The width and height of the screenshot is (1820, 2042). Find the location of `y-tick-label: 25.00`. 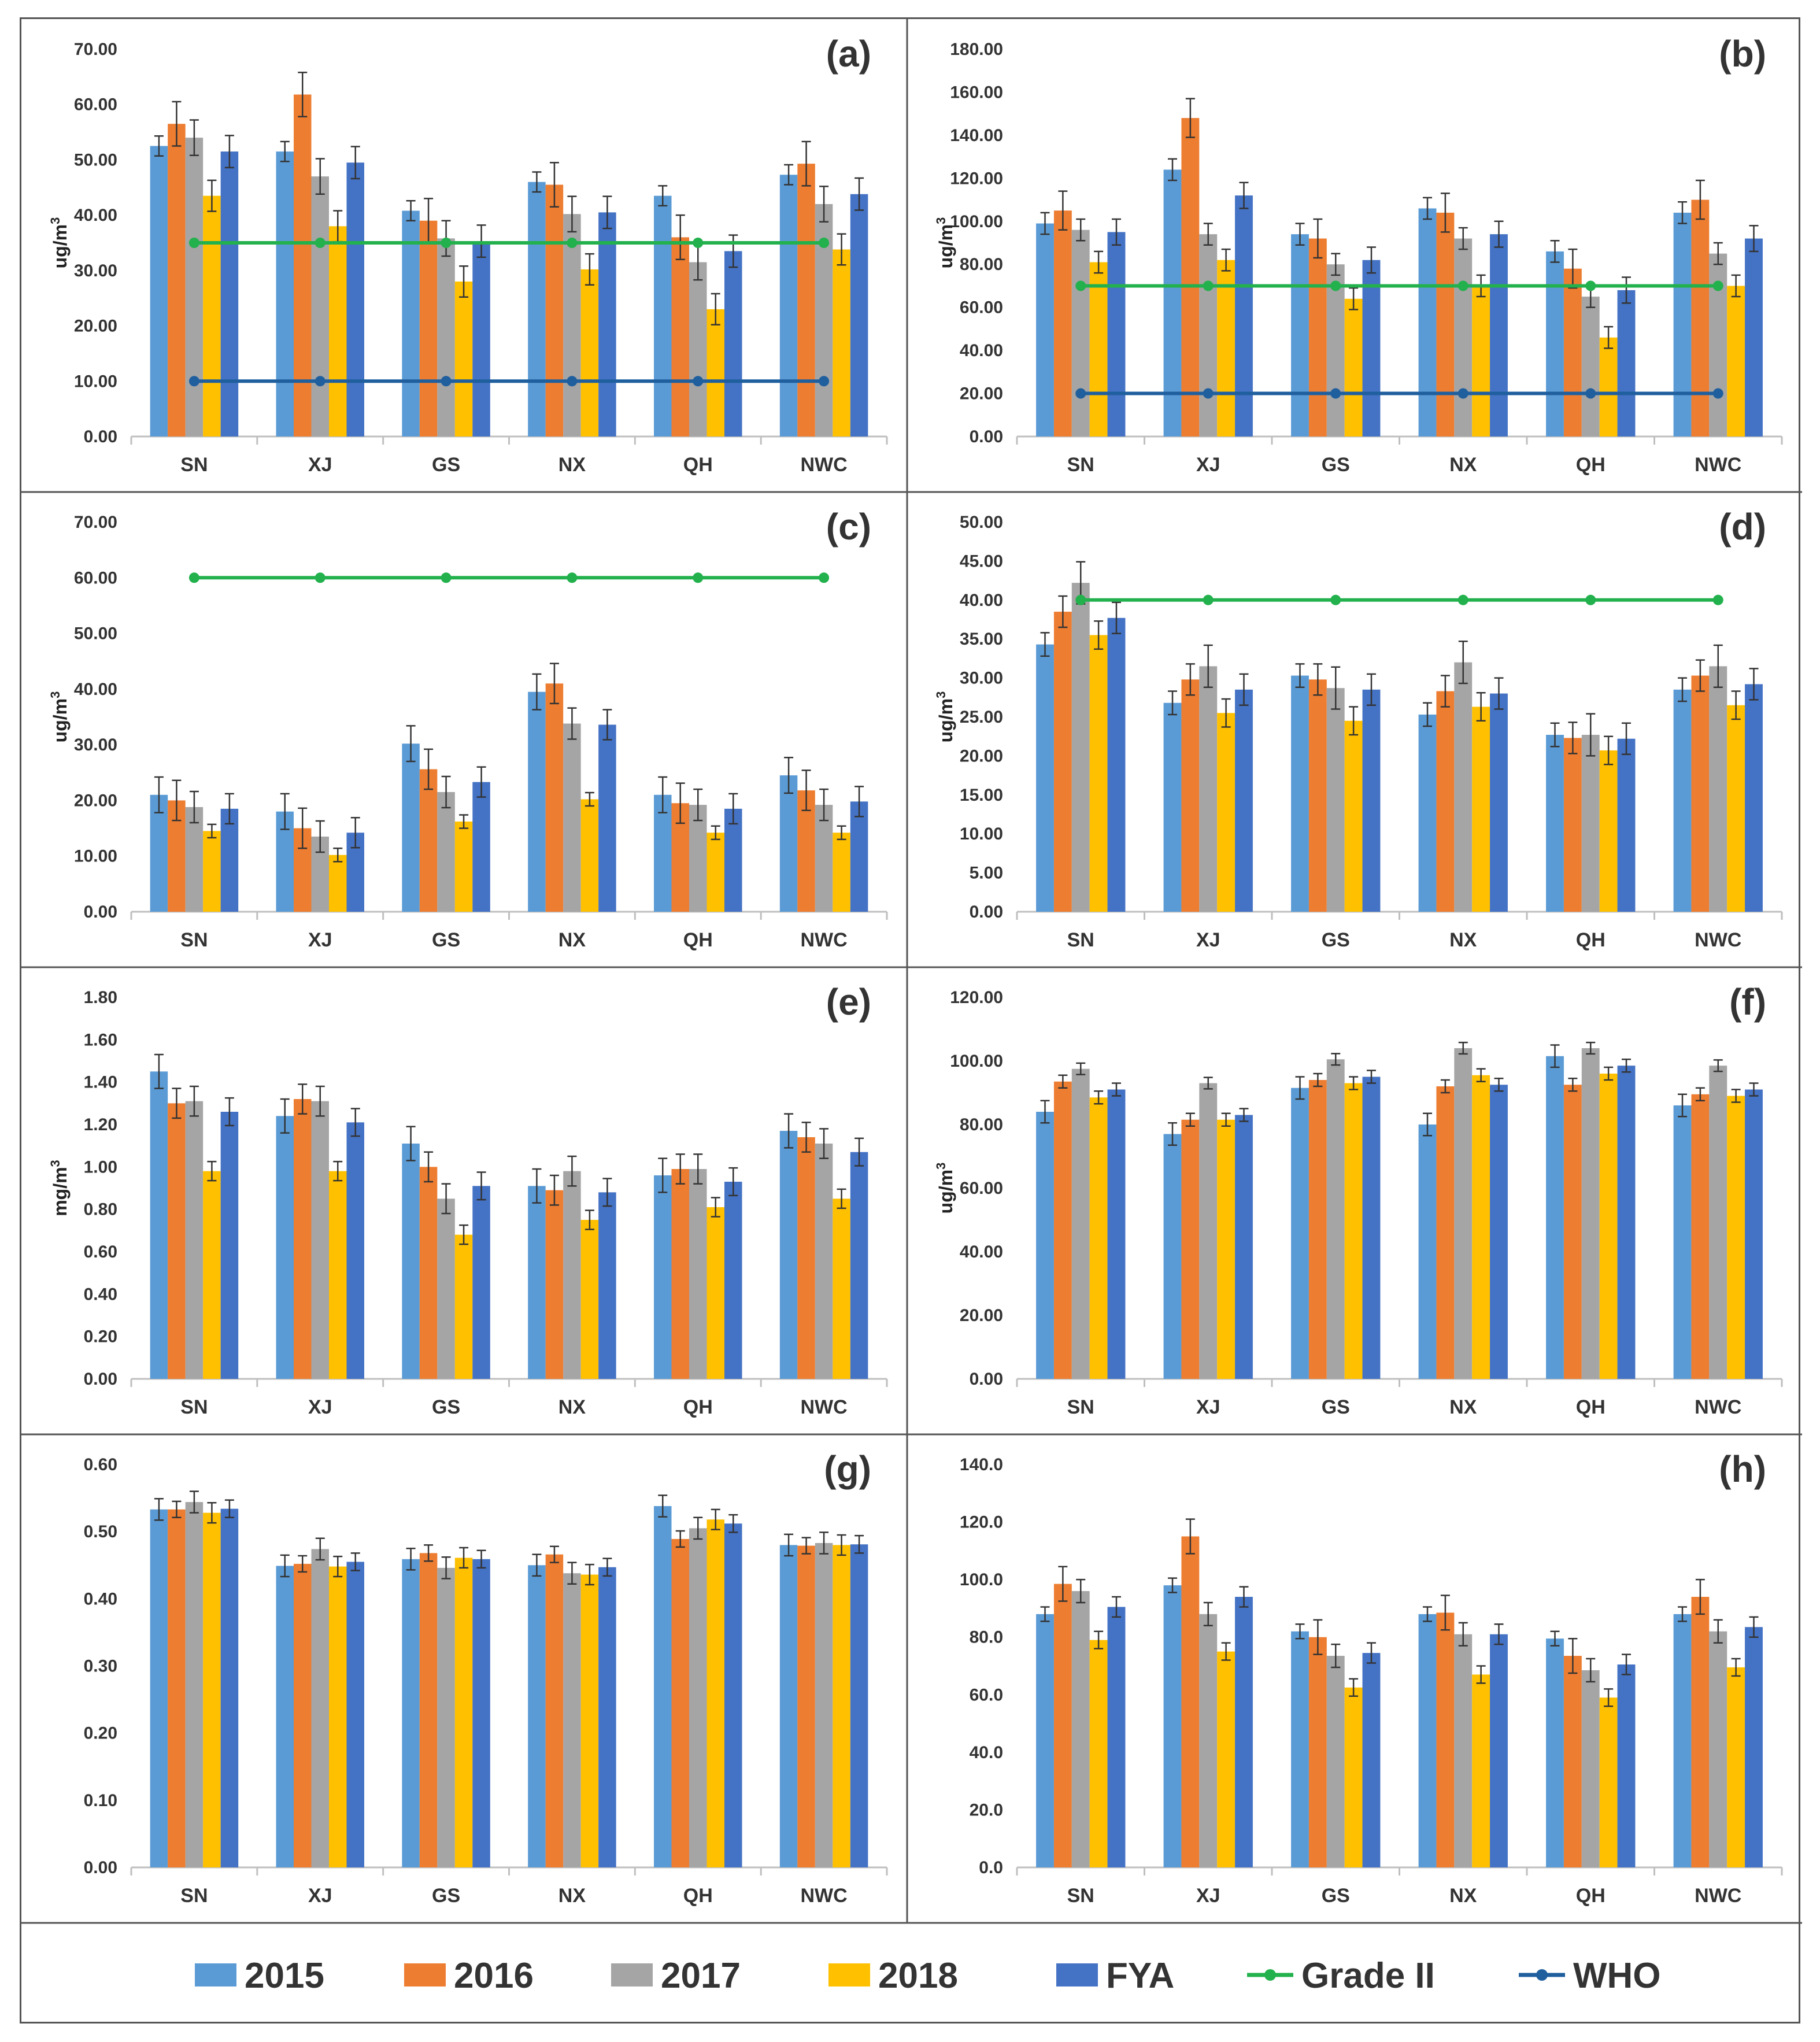

y-tick-label: 25.00 is located at coordinates (982, 717).